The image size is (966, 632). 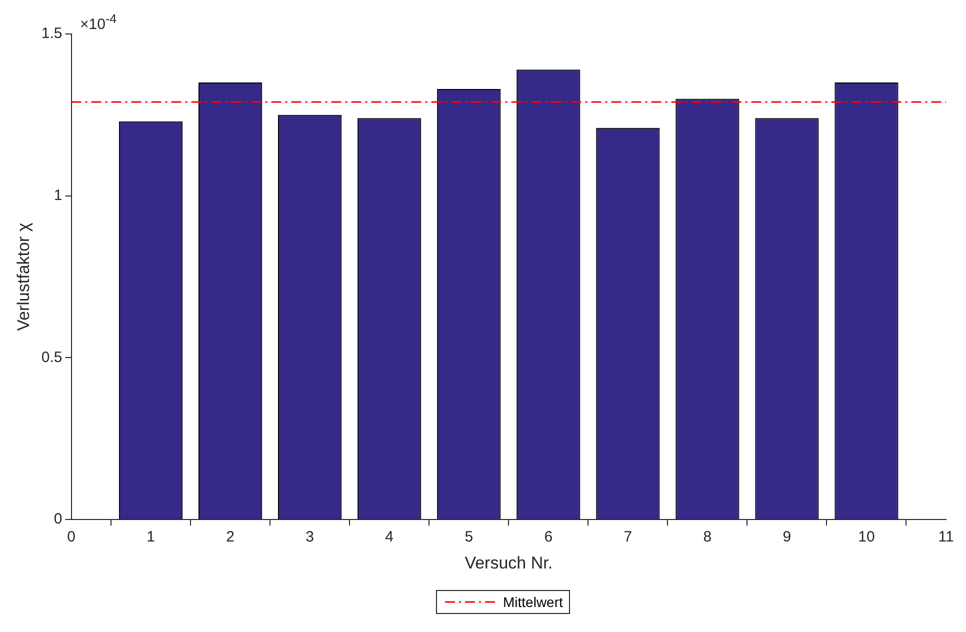 What do you see at coordinates (150, 537) in the screenshot?
I see `x-tick-label: 1` at bounding box center [150, 537].